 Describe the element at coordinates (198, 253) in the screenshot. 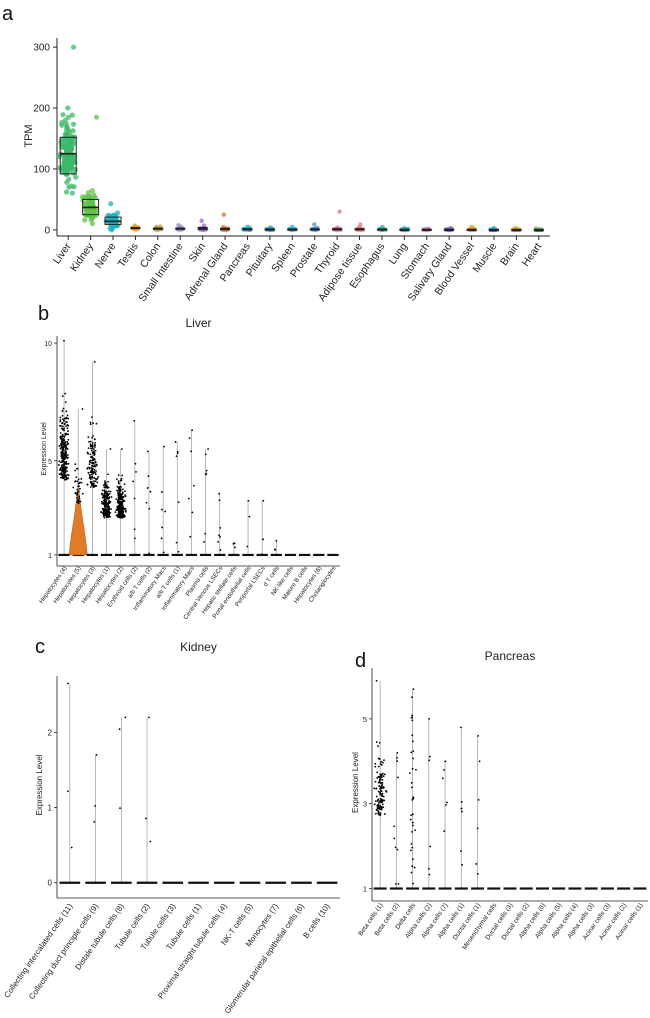

I see `x-tick-label: Skin` at that location.